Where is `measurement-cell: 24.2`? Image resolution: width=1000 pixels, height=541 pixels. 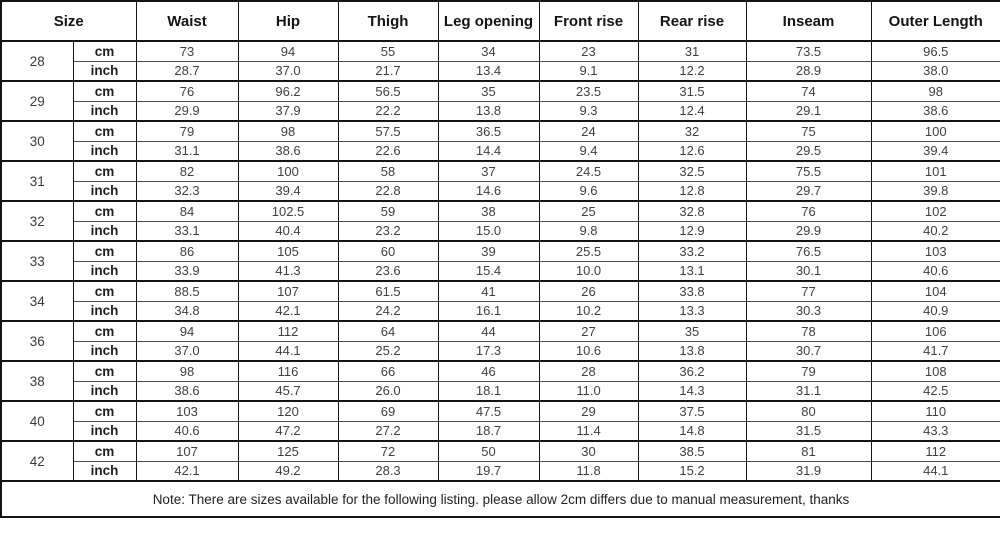 measurement-cell: 24.2 is located at coordinates (388, 310).